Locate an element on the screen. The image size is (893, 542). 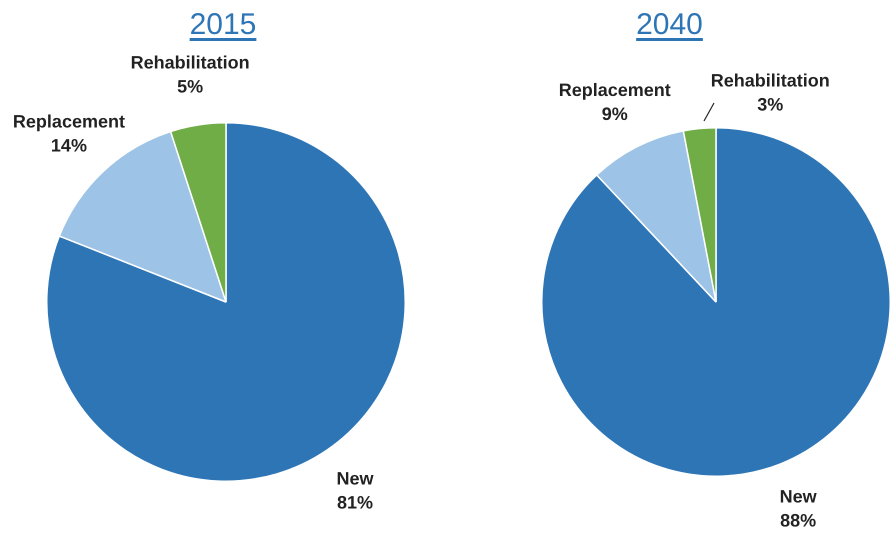
data-label: 3% is located at coordinates (770, 104).